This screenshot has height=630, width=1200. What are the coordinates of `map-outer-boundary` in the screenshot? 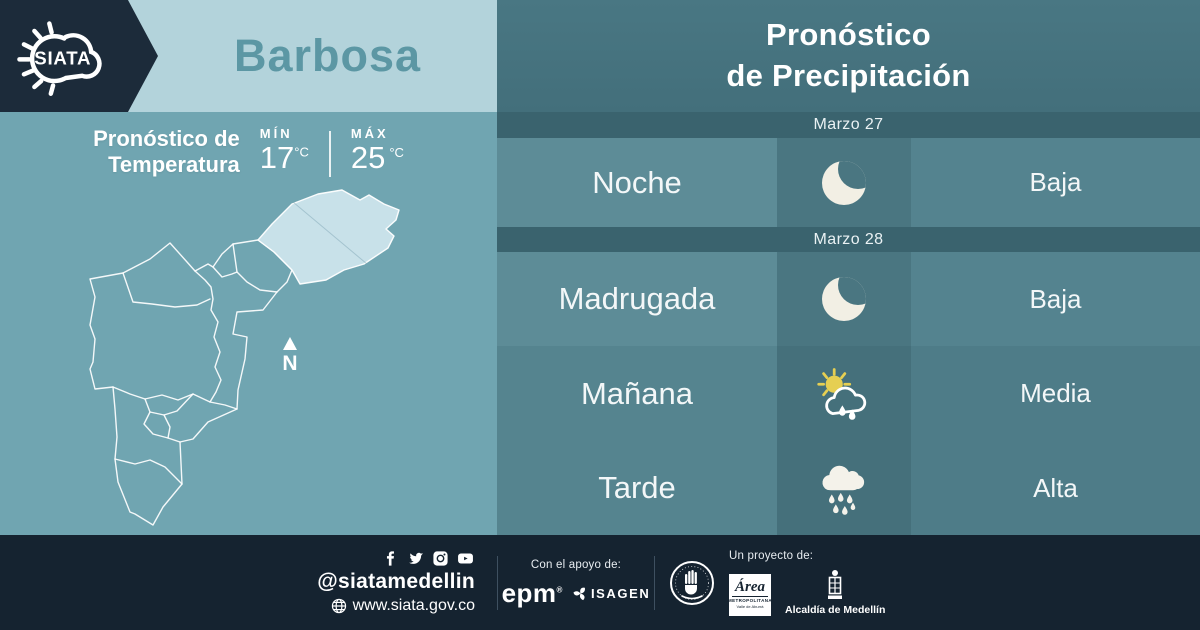 It's located at (191, 382).